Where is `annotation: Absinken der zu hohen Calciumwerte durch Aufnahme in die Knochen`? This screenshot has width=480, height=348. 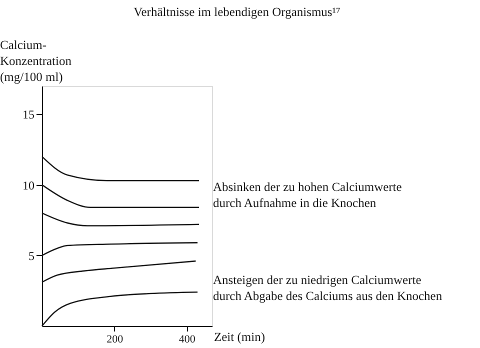
annotation: Absinken der zu hohen Calciumwerte durch Aufnahme in die Knochen is located at coordinates (307, 195).